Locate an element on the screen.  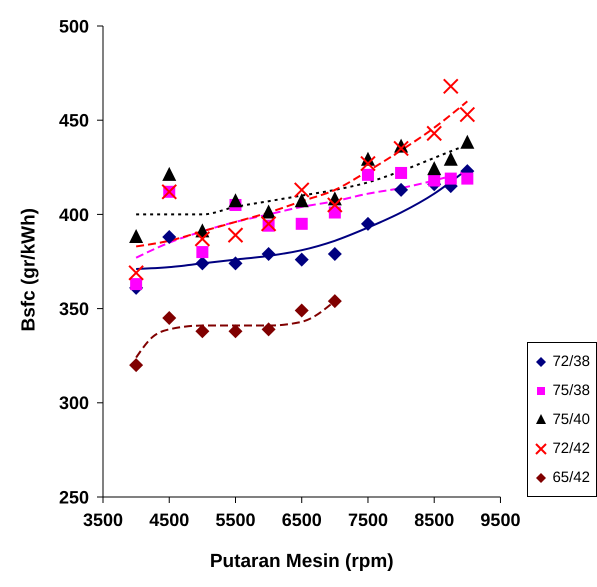
legend-label: 72/38 is located at coordinates (571, 361).